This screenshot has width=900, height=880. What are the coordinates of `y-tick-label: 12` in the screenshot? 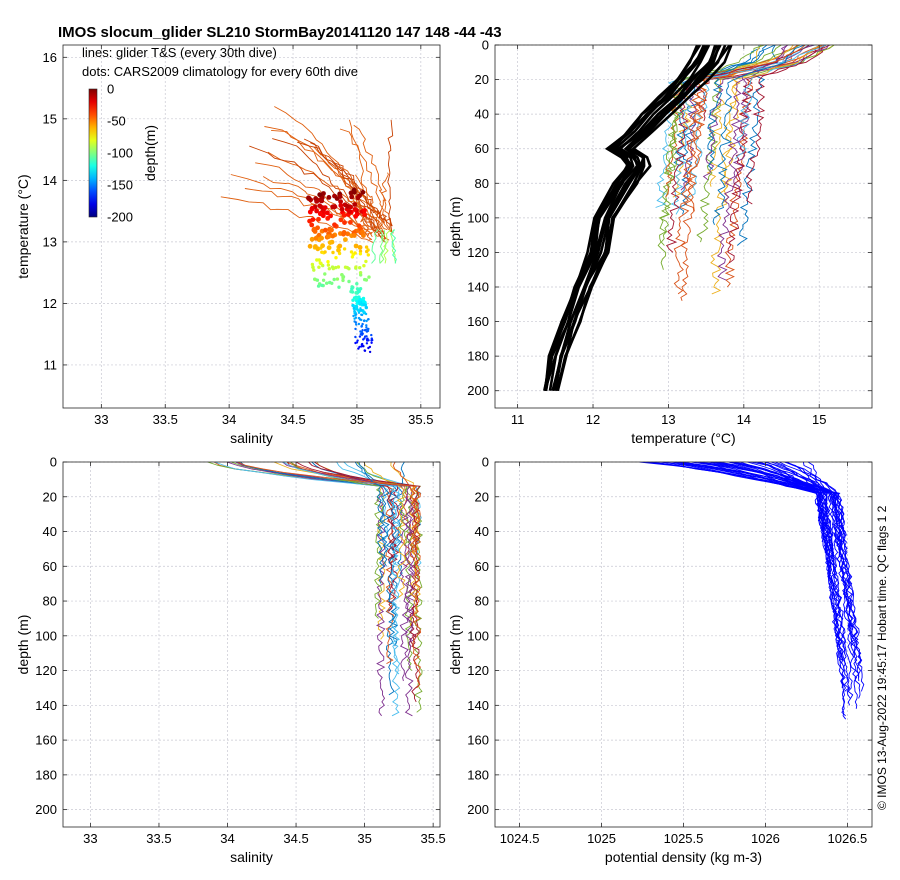 It's located at (50, 303).